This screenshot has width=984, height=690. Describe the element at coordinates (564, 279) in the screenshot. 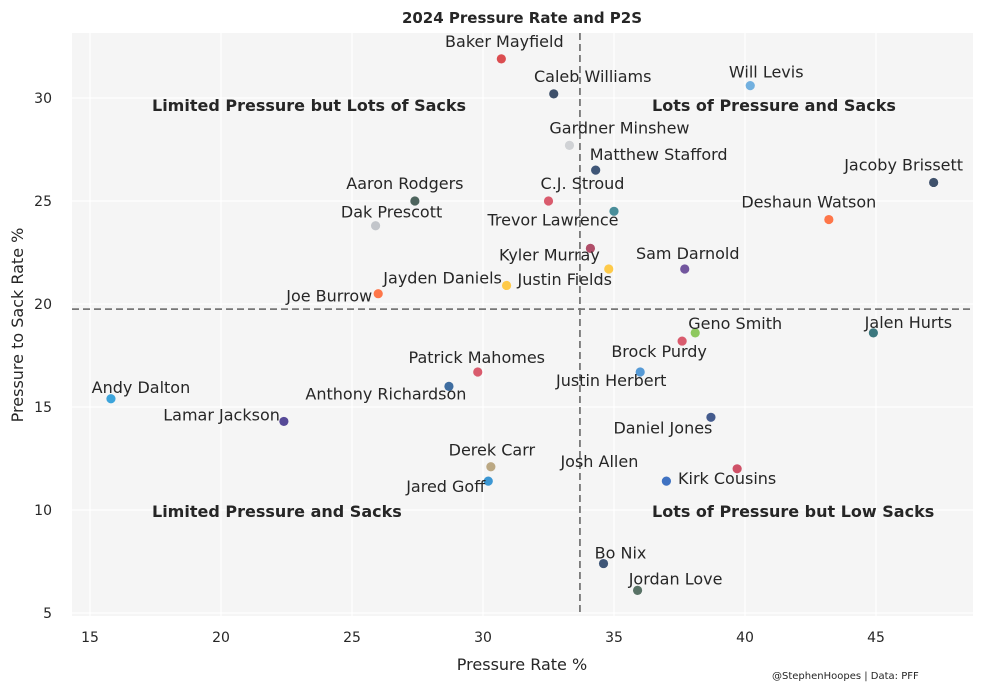

I see `point-label: Justin Fields` at that location.